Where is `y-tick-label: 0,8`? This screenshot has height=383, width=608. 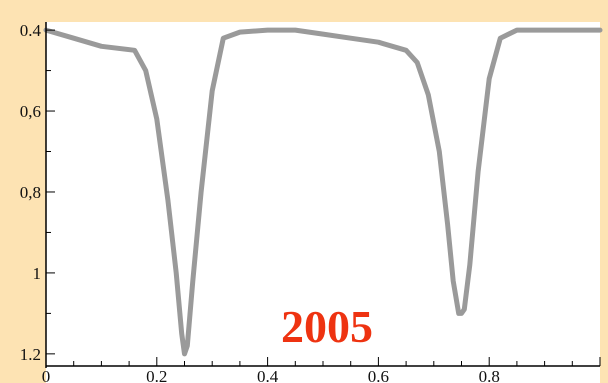
y-tick-label: 0,8 is located at coordinates (30, 192).